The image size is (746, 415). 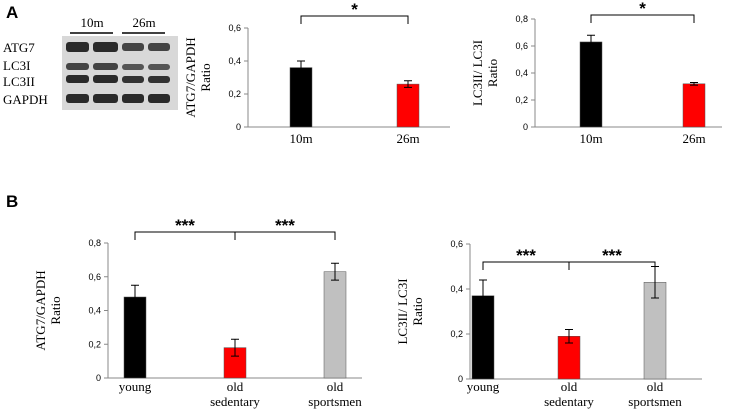 I want to click on panel-label: B, so click(x=12, y=201).